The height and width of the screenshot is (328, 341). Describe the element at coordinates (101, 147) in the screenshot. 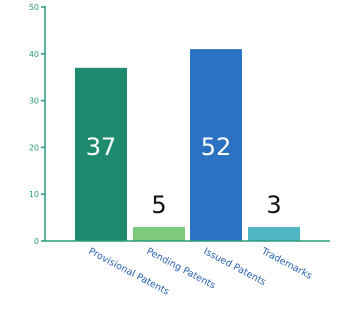

I see `data-label: 37` at that location.